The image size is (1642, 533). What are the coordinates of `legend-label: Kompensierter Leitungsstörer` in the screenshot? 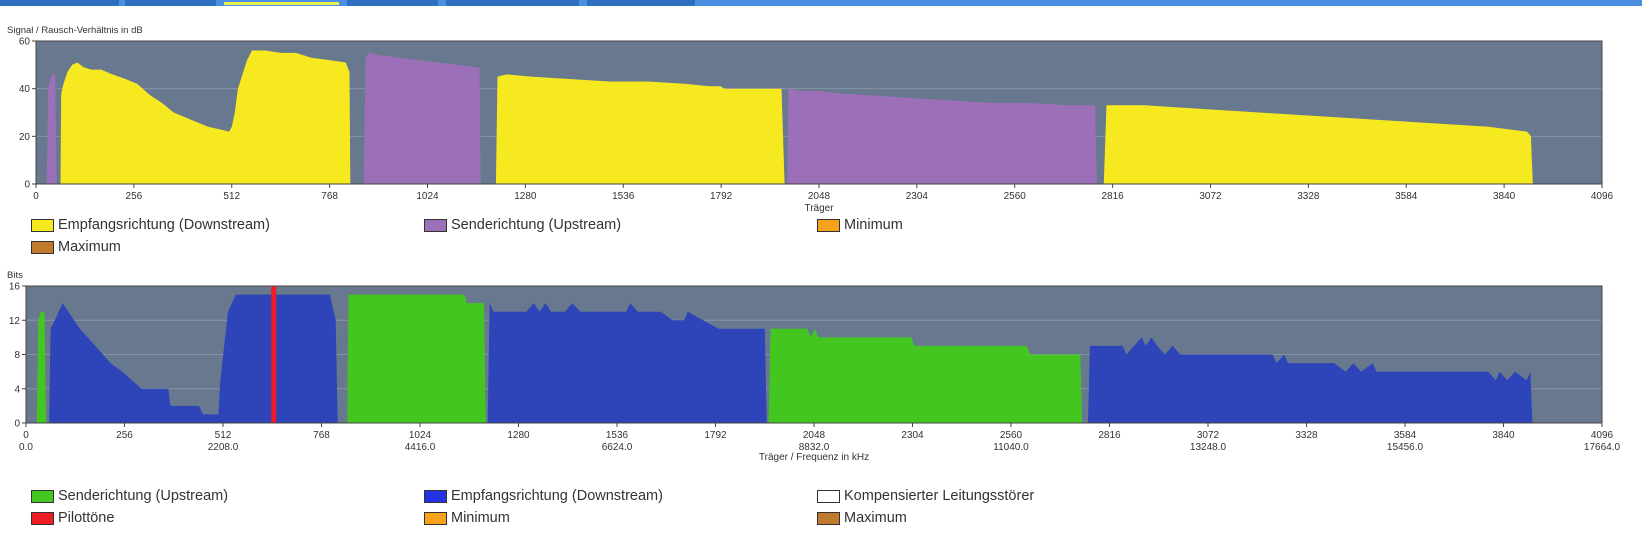 It's located at (939, 496).